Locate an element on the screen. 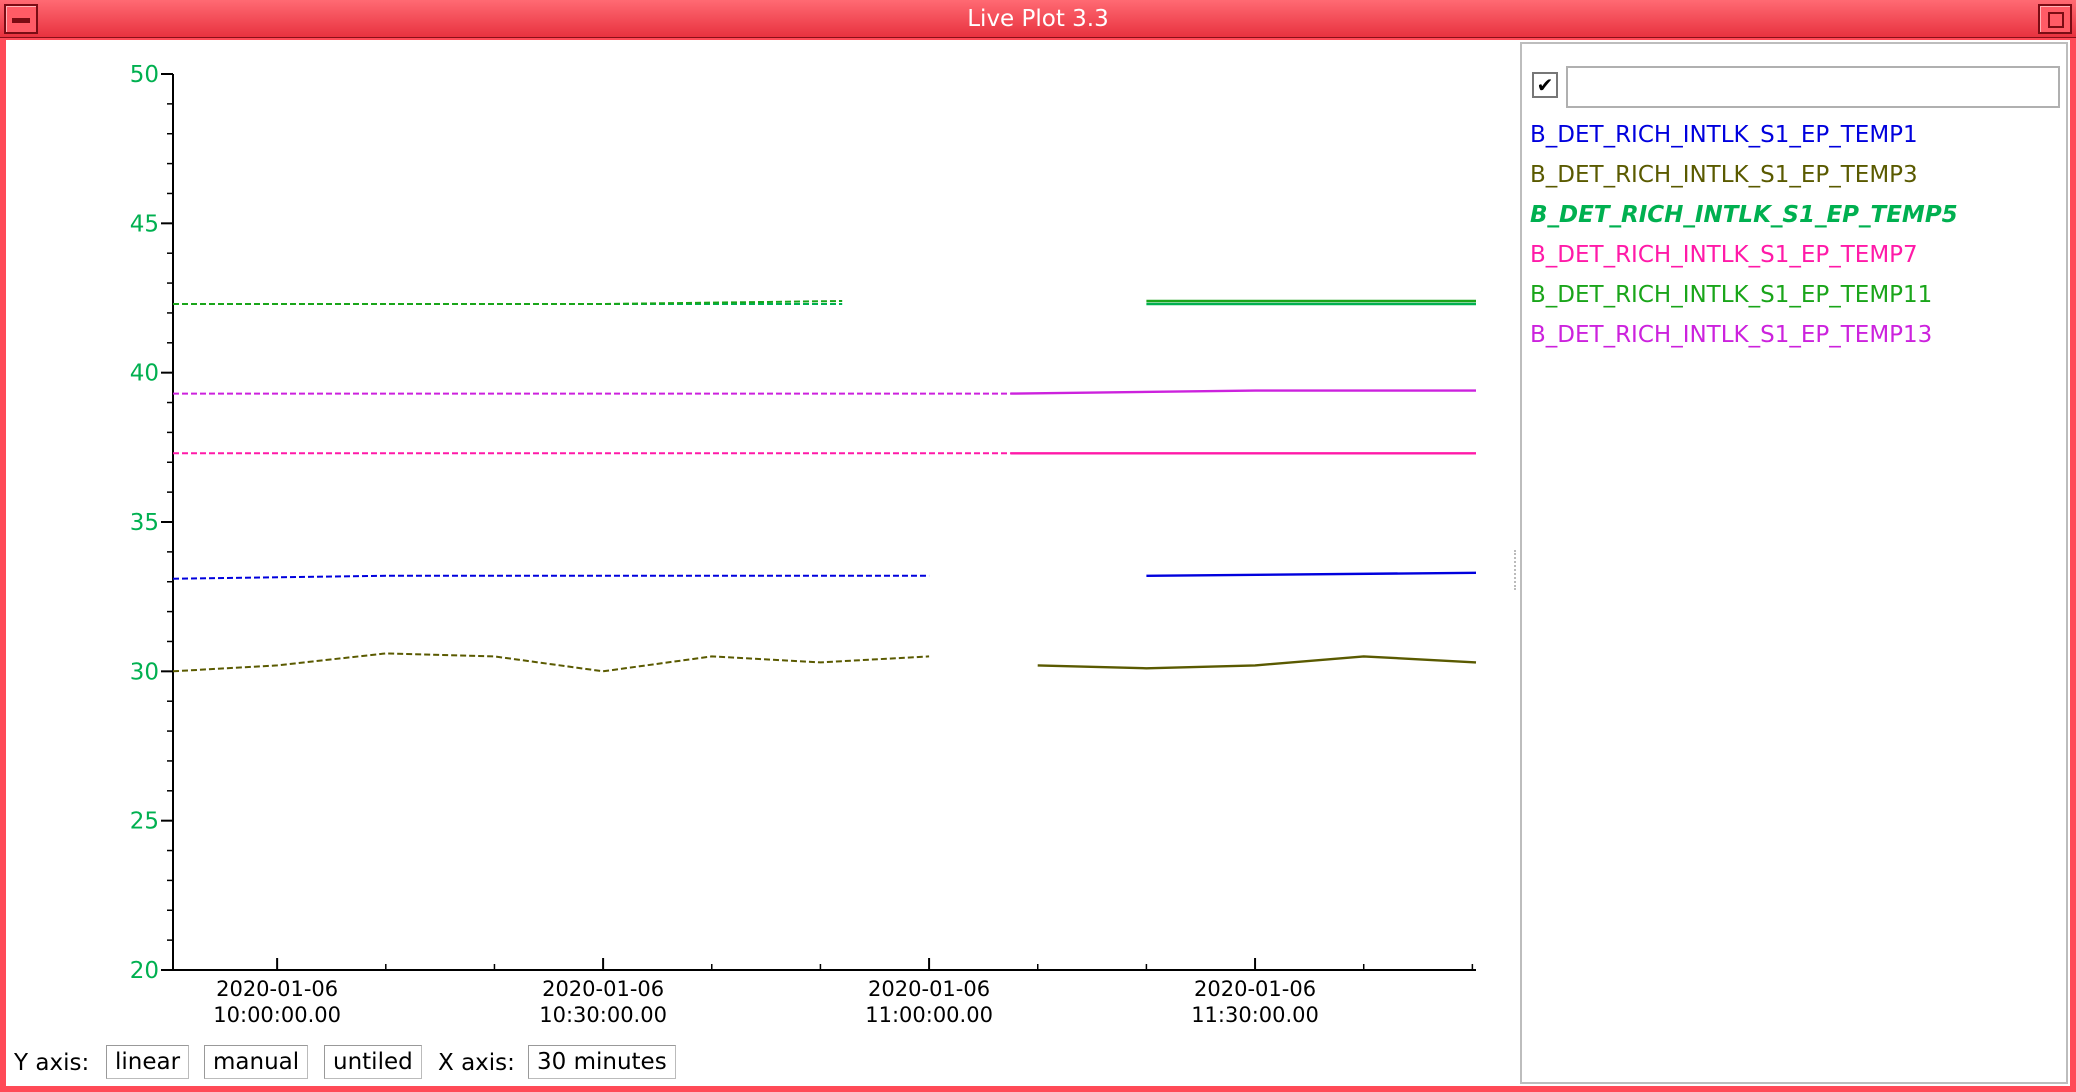 Image resolution: width=2076 pixels, height=1092 pixels. legend-item: B_DET_RICH_INTLK_S1_EP_TEMP5 is located at coordinates (1744, 215).